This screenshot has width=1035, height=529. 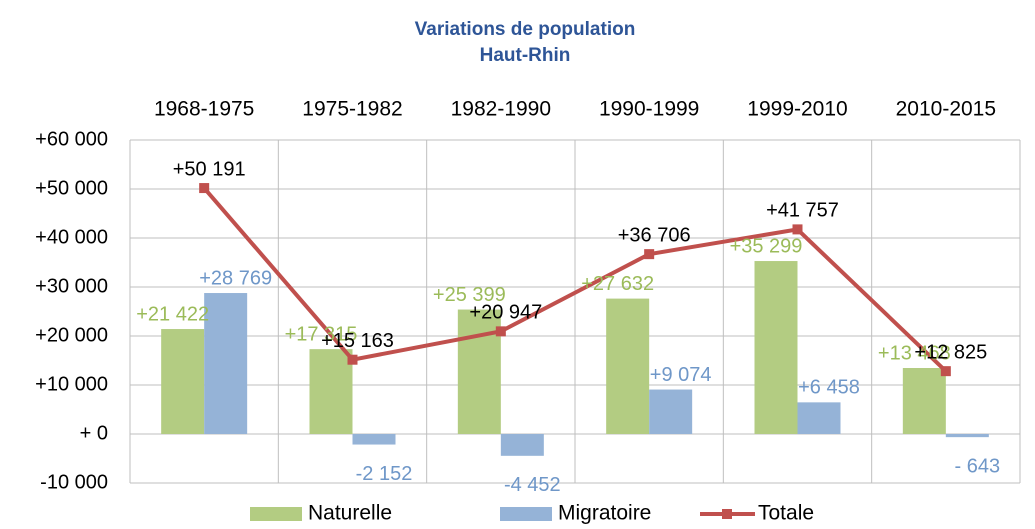 I want to click on y-tick-label: +40 000, so click(x=71, y=237).